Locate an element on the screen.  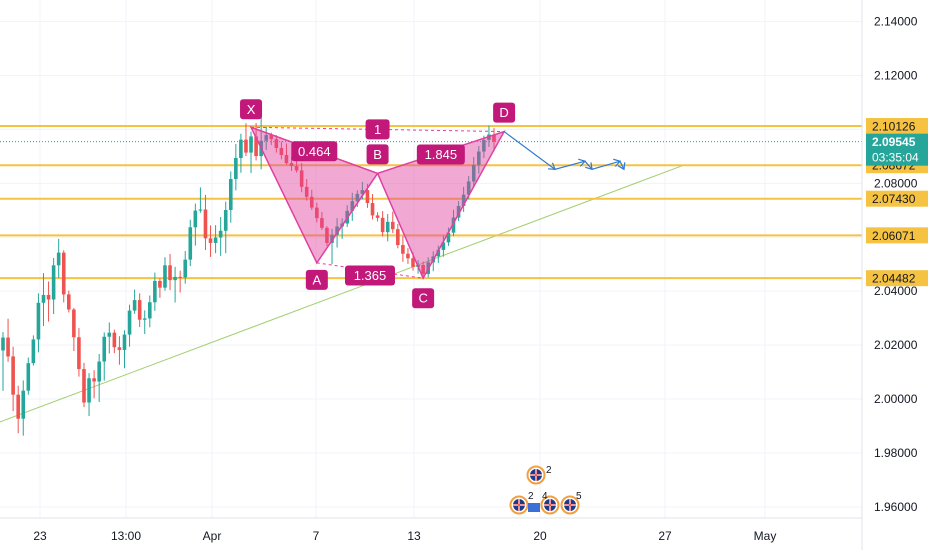
current-price-badge is located at coordinates (897, 149).